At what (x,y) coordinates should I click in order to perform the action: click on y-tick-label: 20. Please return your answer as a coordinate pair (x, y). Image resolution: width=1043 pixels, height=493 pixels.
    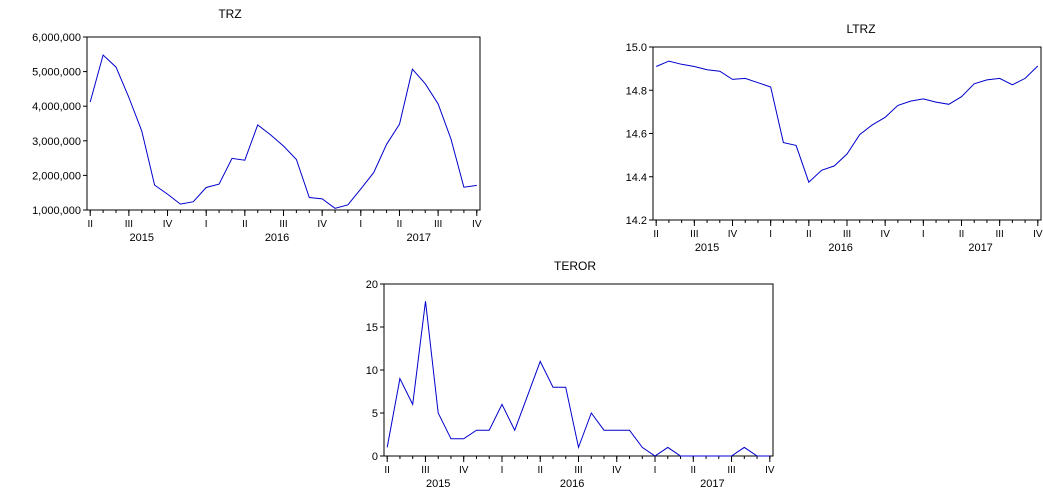
    Looking at the image, I should click on (372, 285).